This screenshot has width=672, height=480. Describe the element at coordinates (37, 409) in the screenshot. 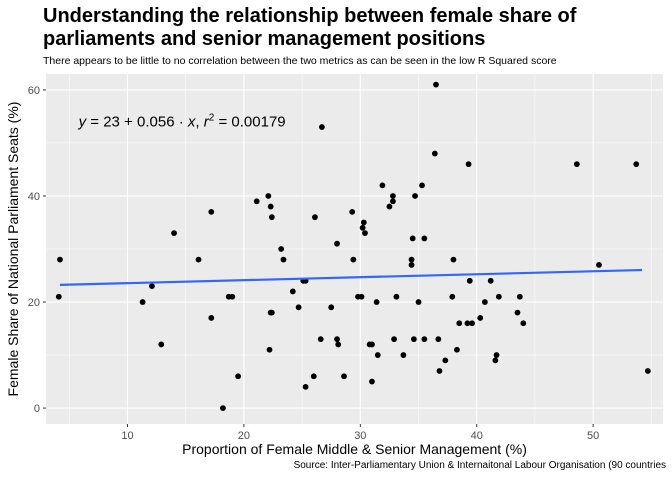

I see `y-tick-label: 0` at that location.